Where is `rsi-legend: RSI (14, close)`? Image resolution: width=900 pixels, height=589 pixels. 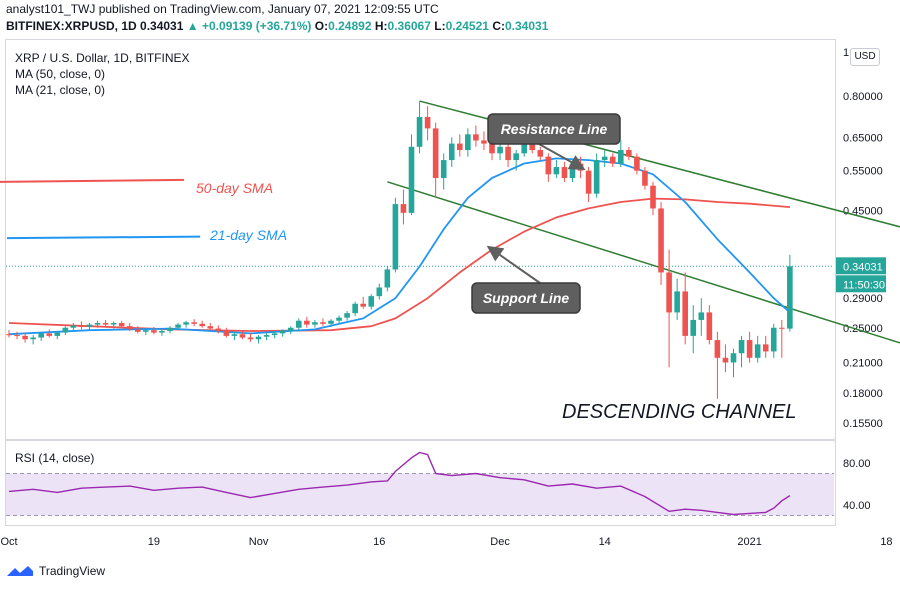
rsi-legend: RSI (14, close) is located at coordinates (55, 458).